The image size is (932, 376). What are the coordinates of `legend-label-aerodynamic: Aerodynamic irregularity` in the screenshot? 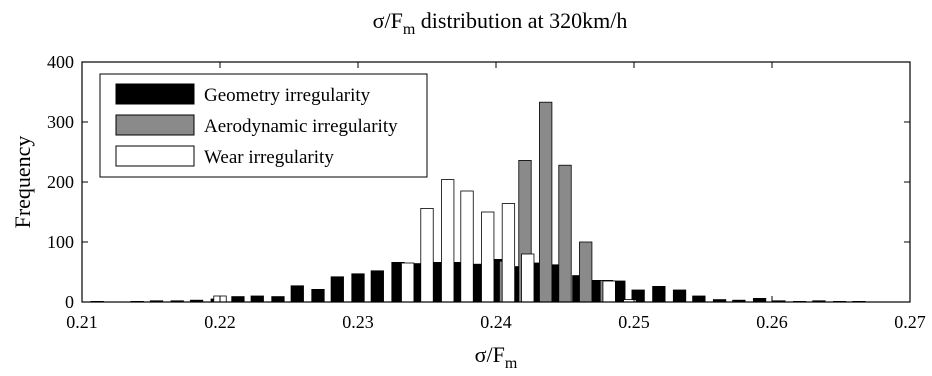 It's located at (301, 126).